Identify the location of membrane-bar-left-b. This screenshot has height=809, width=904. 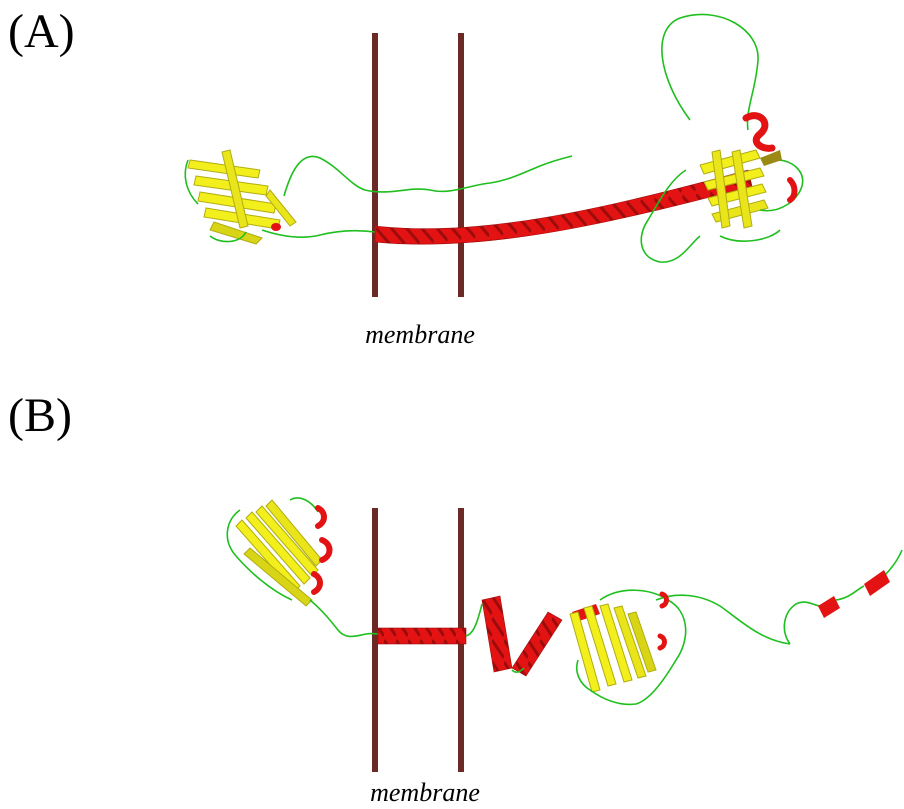
(375, 640).